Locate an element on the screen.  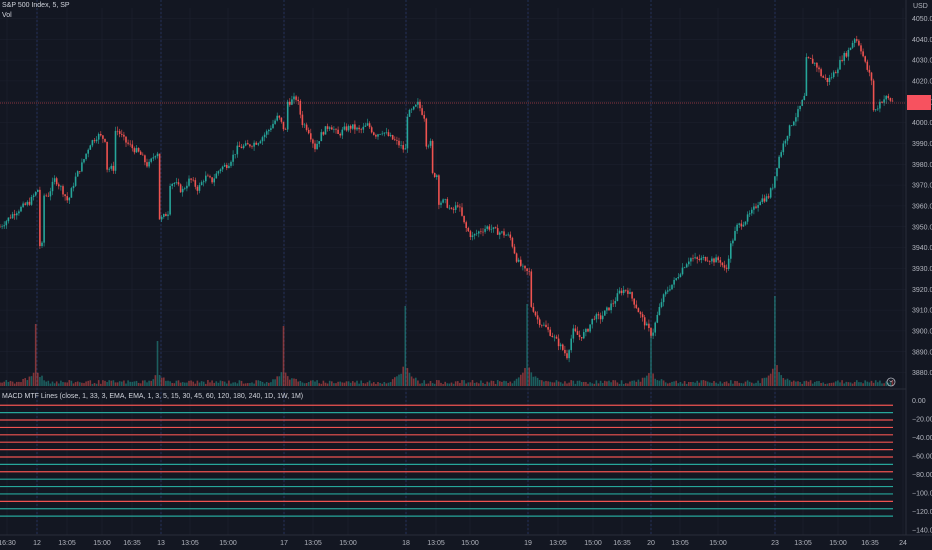
price-tick-label: 3880.00 is located at coordinates (922, 373).